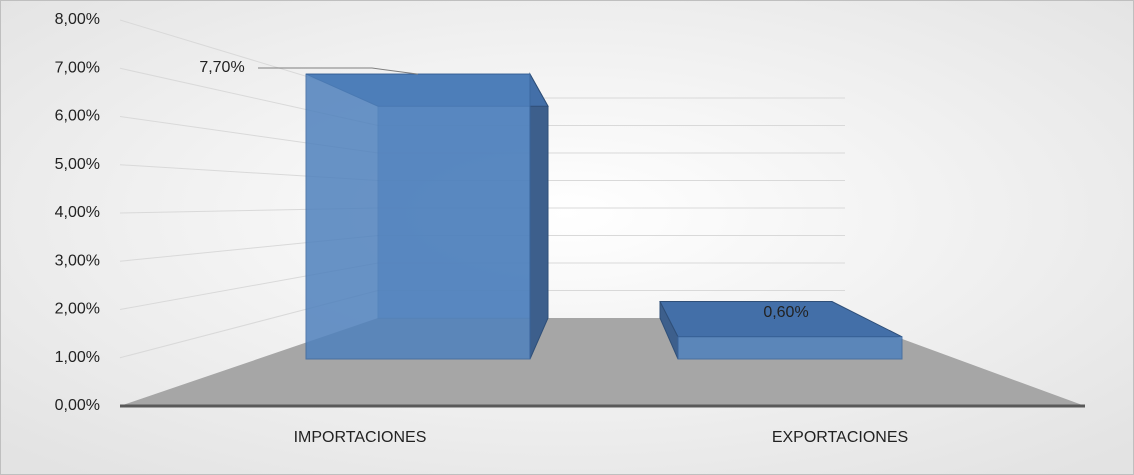  What do you see at coordinates (77, 260) in the screenshot?
I see `y-tick-label: 3,00%` at bounding box center [77, 260].